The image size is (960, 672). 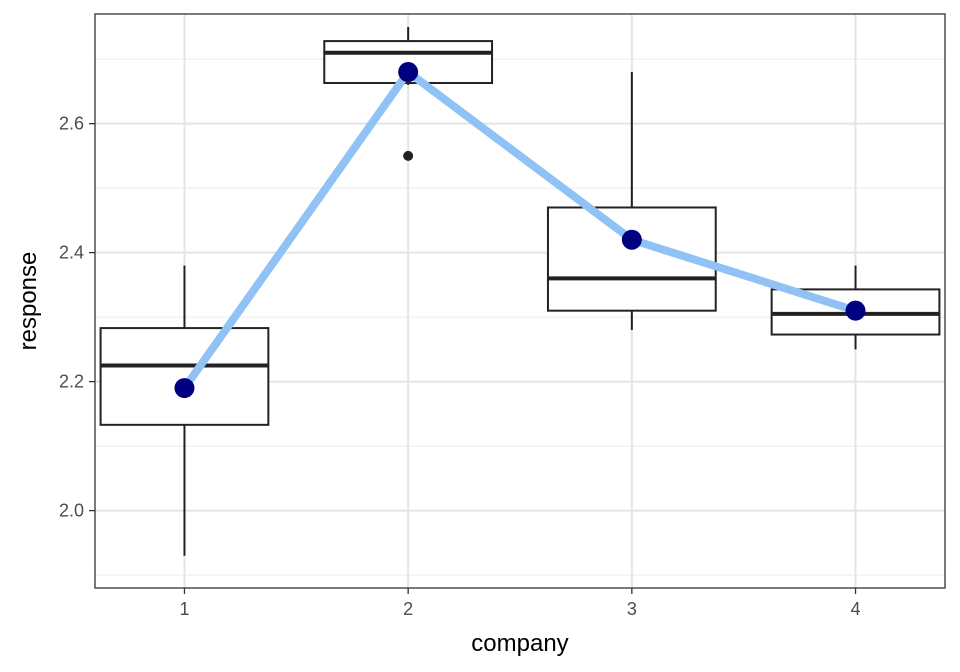 What do you see at coordinates (71, 124) in the screenshot?
I see `y-tick-label: 2.6` at bounding box center [71, 124].